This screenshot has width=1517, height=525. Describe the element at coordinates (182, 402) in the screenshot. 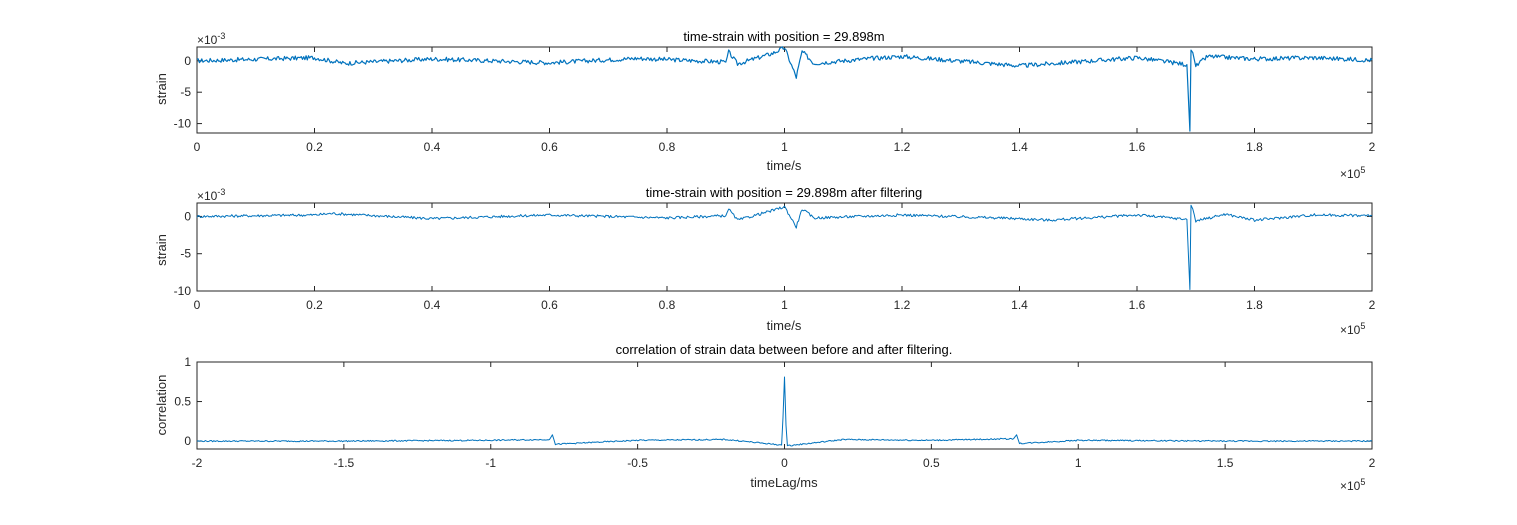

I see `y-tick-label: 0.5` at that location.